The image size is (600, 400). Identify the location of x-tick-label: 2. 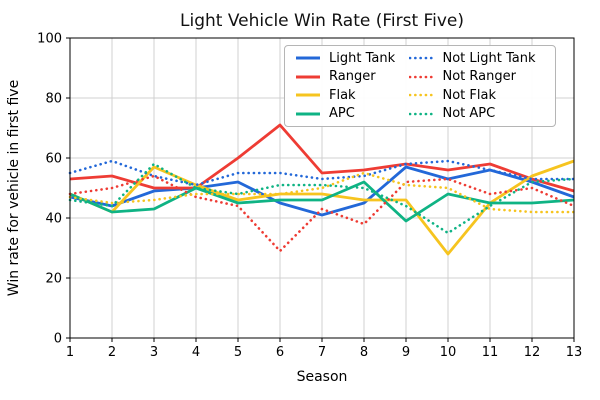
(112, 352).